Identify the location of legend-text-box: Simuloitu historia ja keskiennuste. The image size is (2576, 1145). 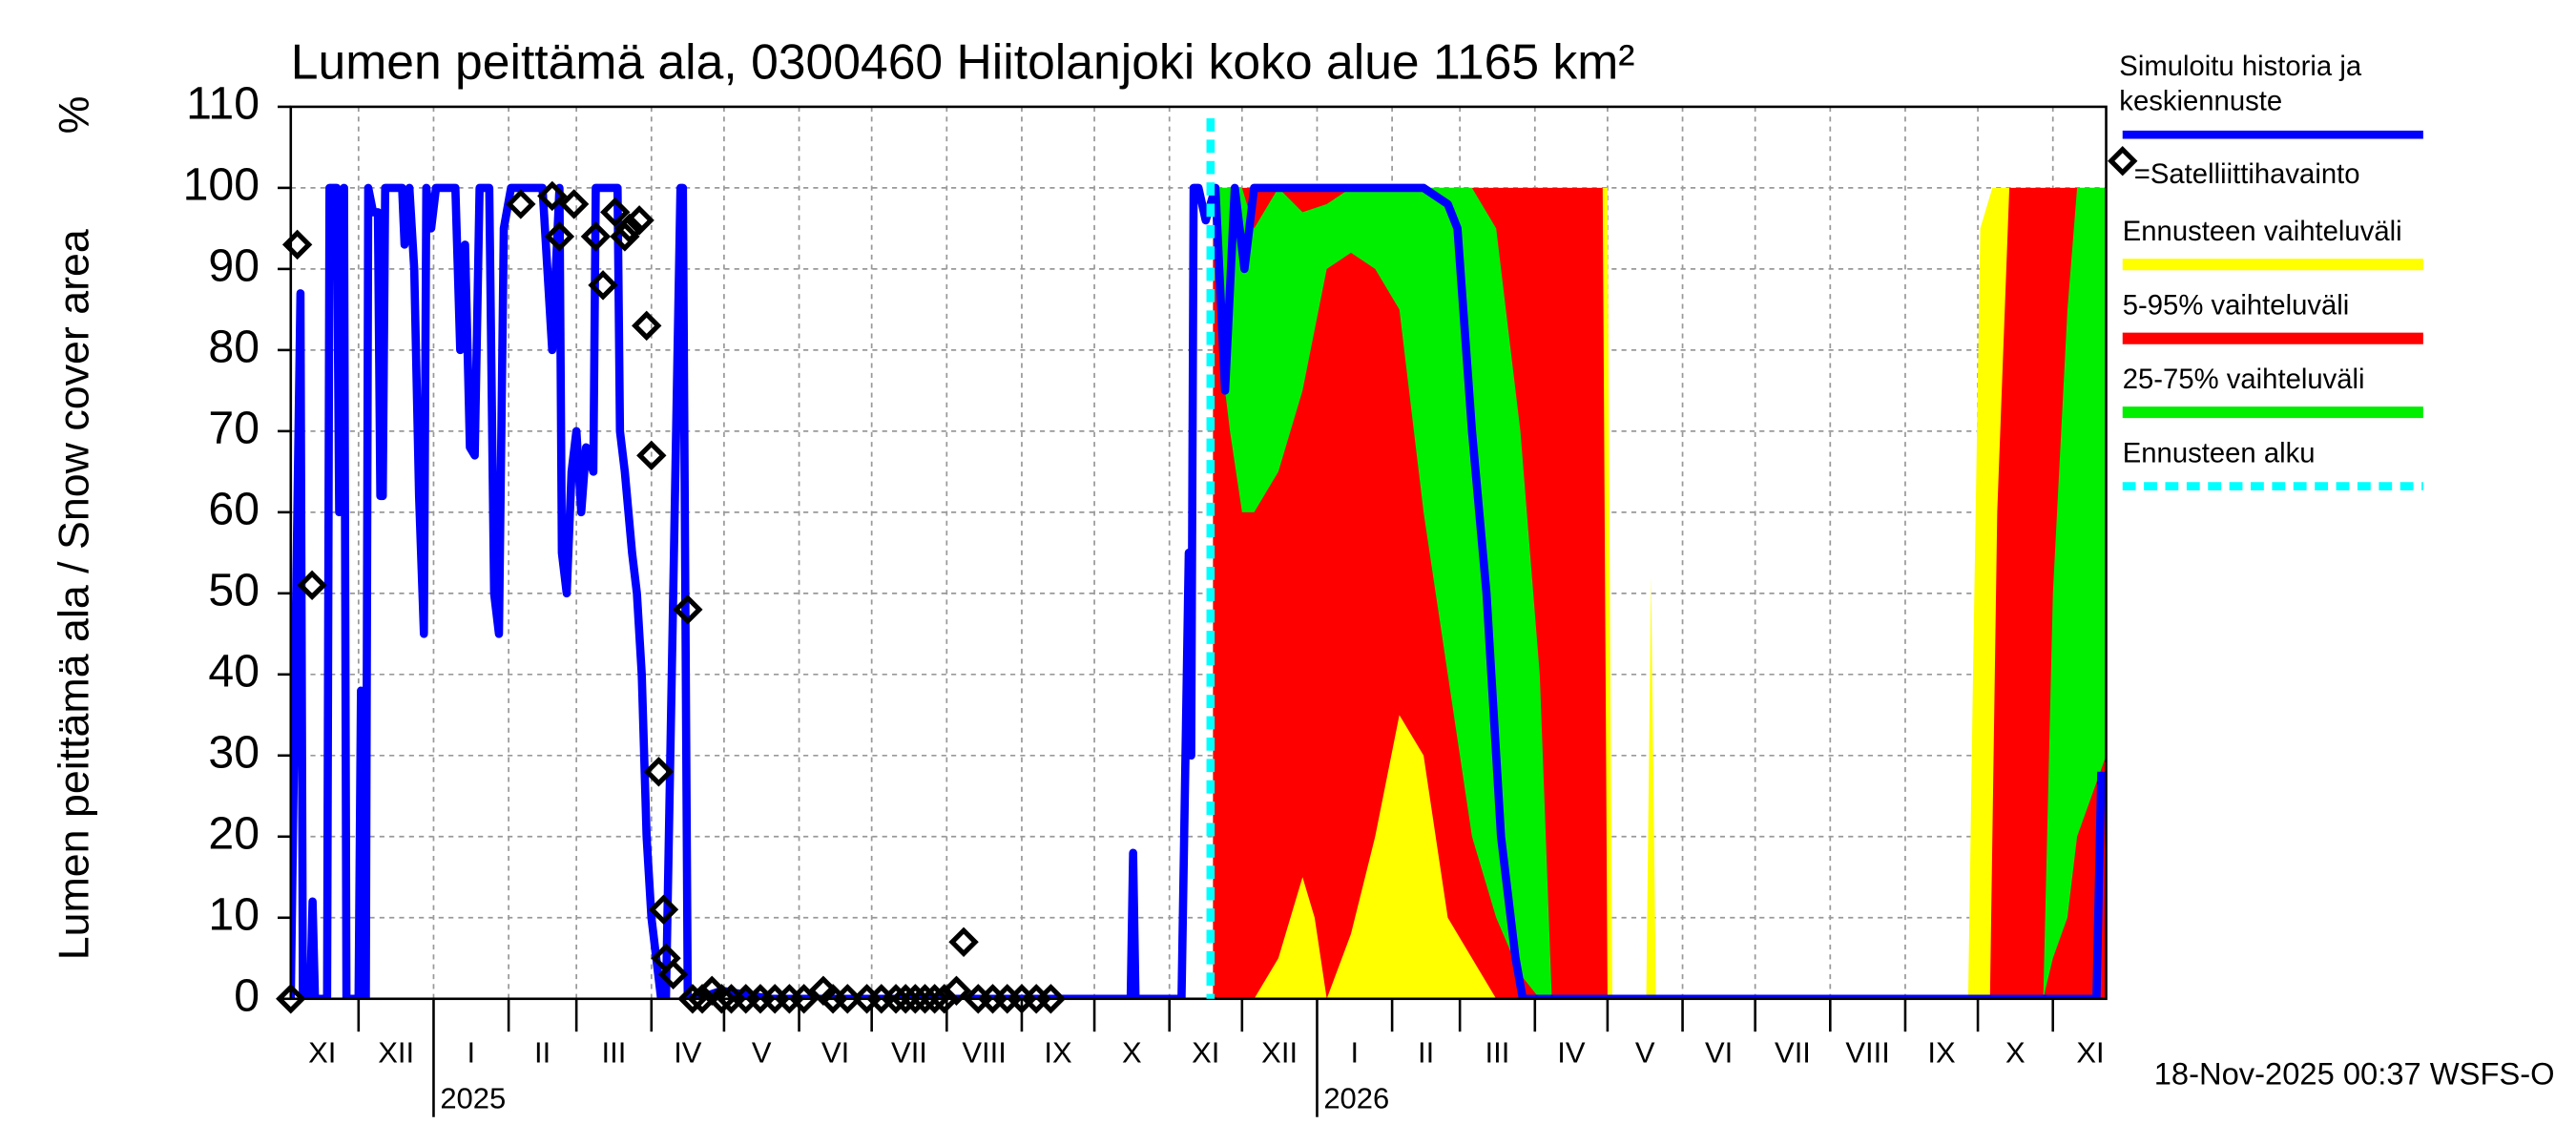
(2240, 84).